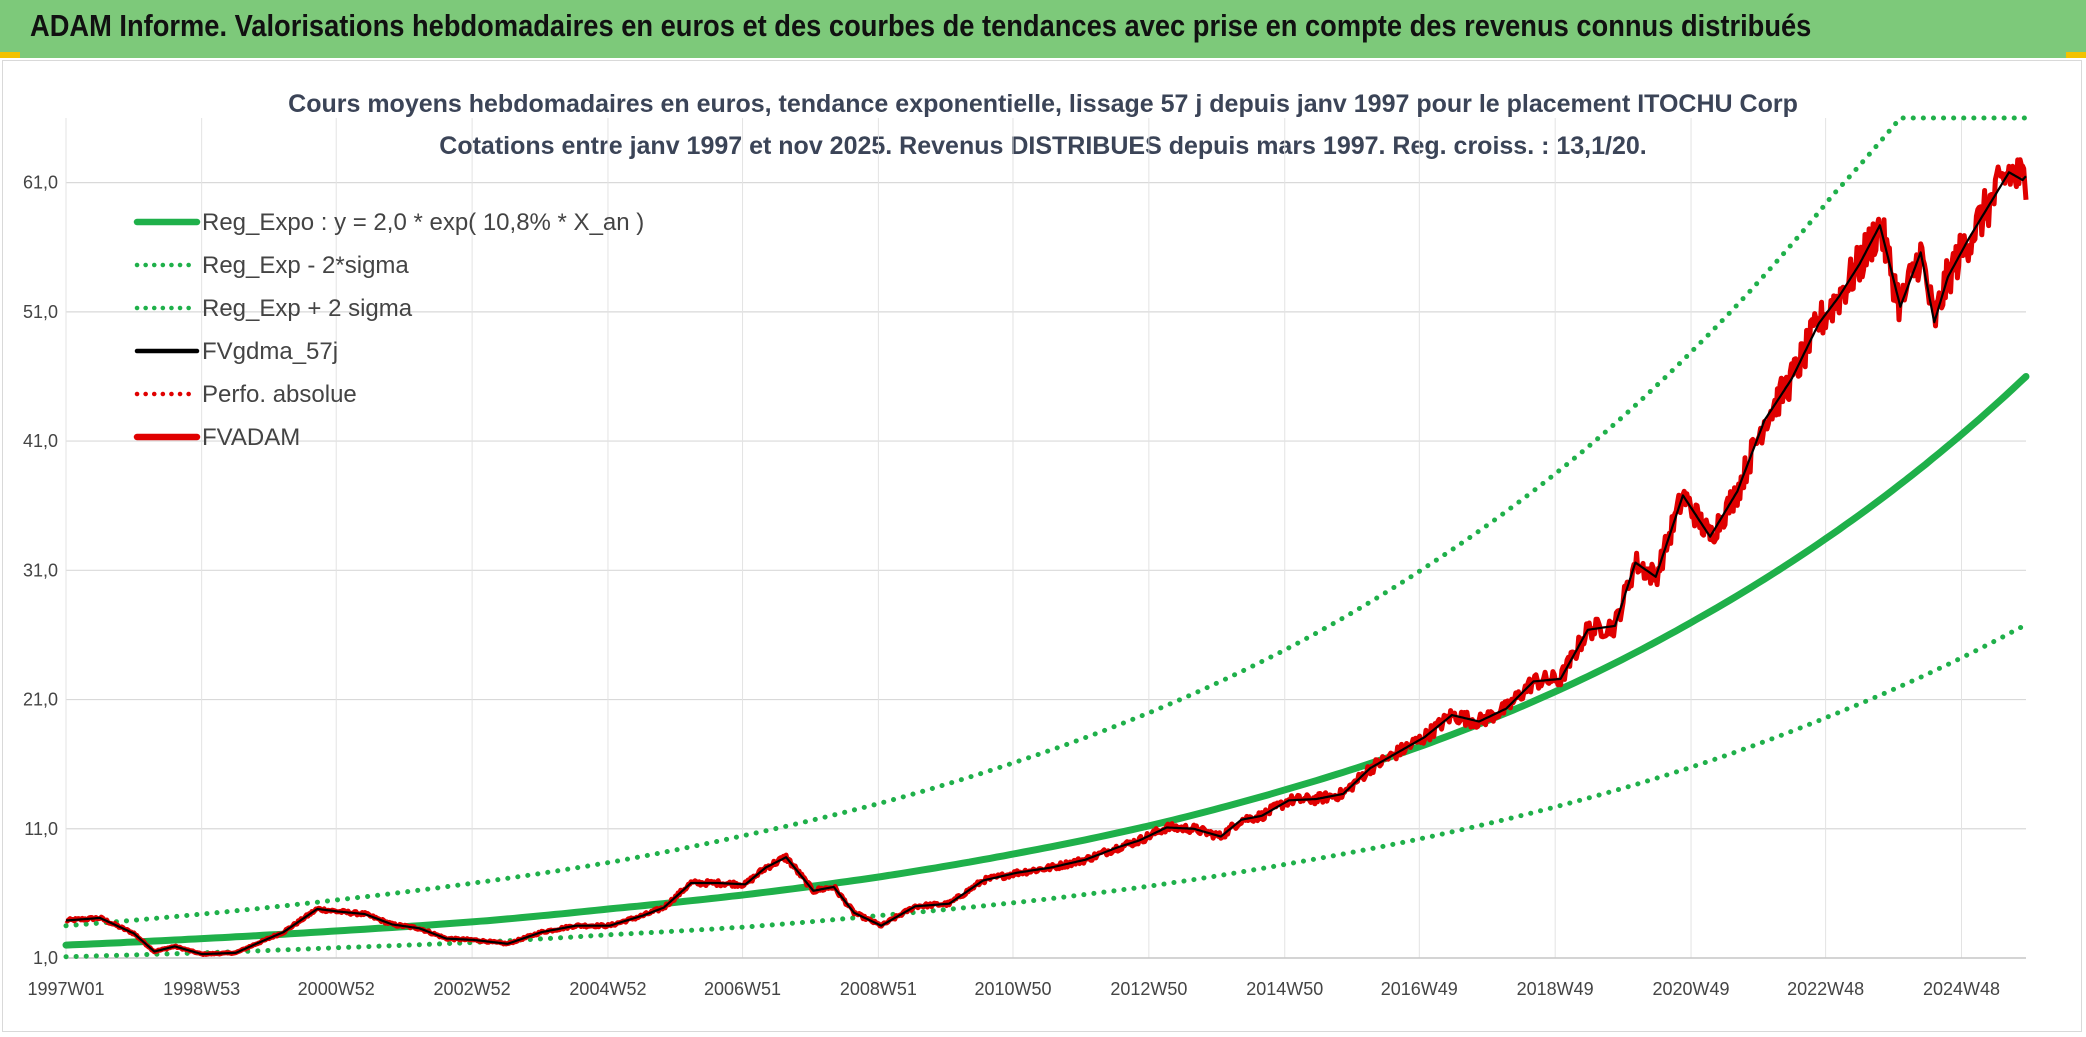 The width and height of the screenshot is (2086, 1037). I want to click on legend-item: Perfo. absolue, so click(245, 394).